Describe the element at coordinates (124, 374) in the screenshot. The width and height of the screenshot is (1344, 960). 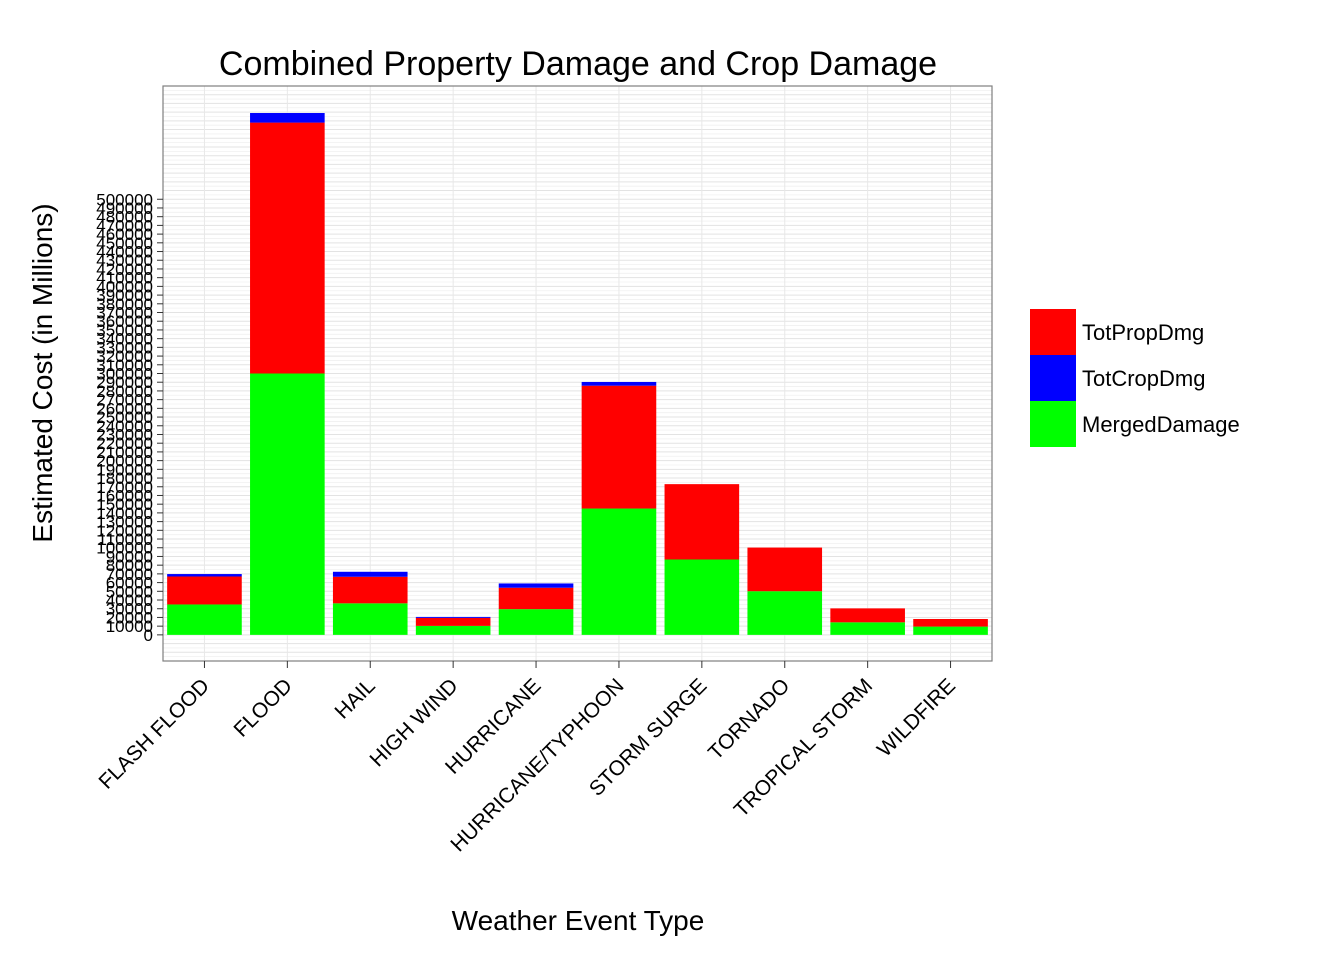
I see `y-tick-label: 300000` at that location.